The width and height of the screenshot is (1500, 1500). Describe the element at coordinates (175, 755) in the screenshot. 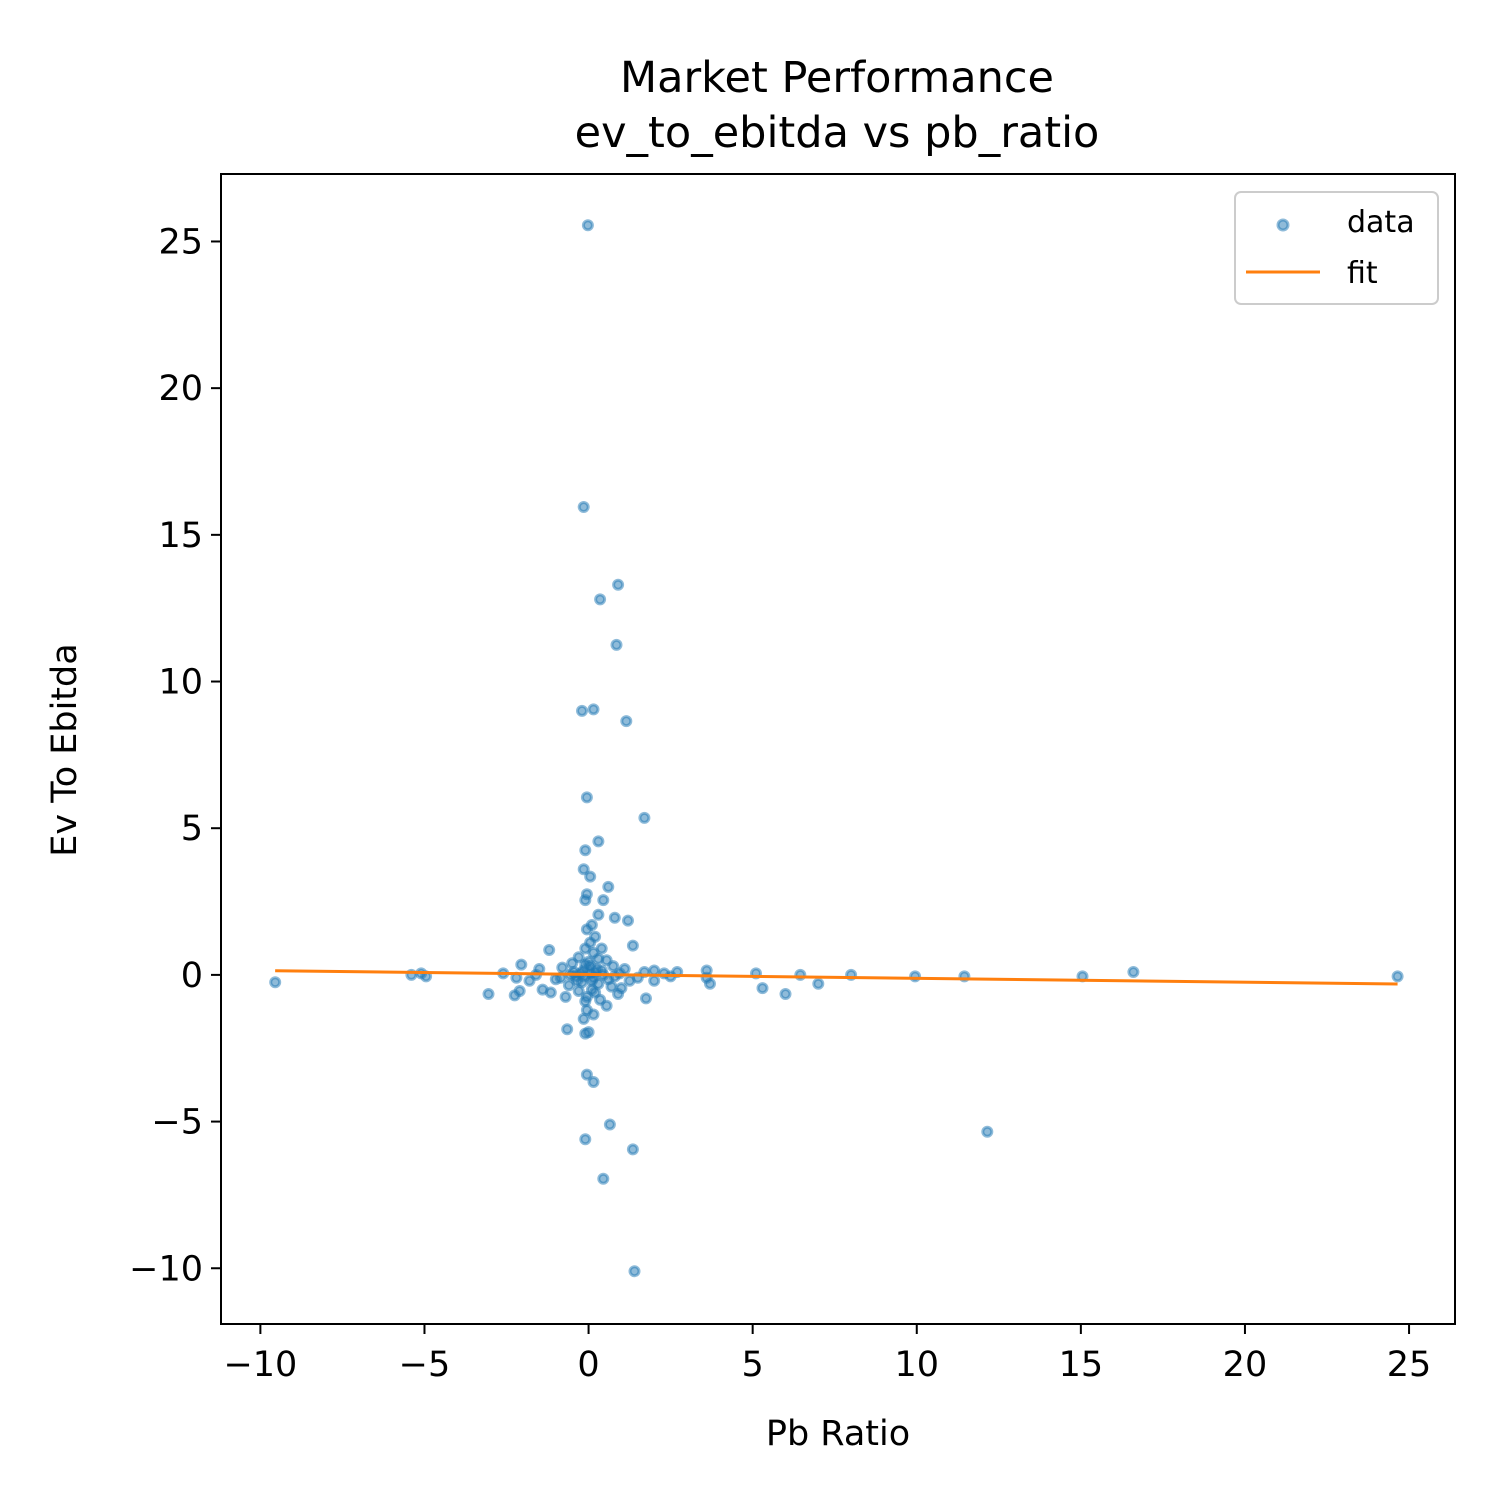

I see `y-axis-ticks: −10 −5 0 5 10 15 20 25` at that location.